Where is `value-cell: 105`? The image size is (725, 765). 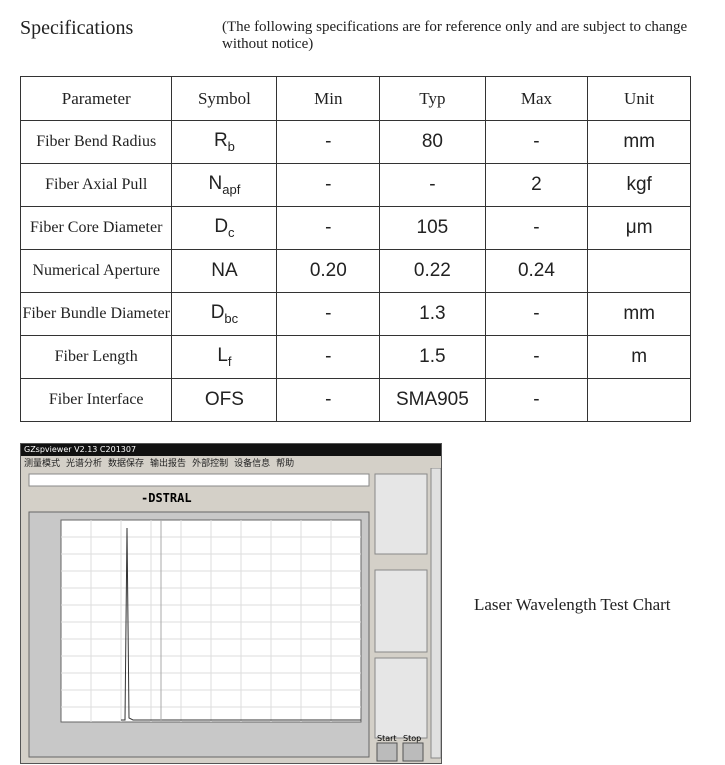
value-cell: 105 is located at coordinates (432, 228).